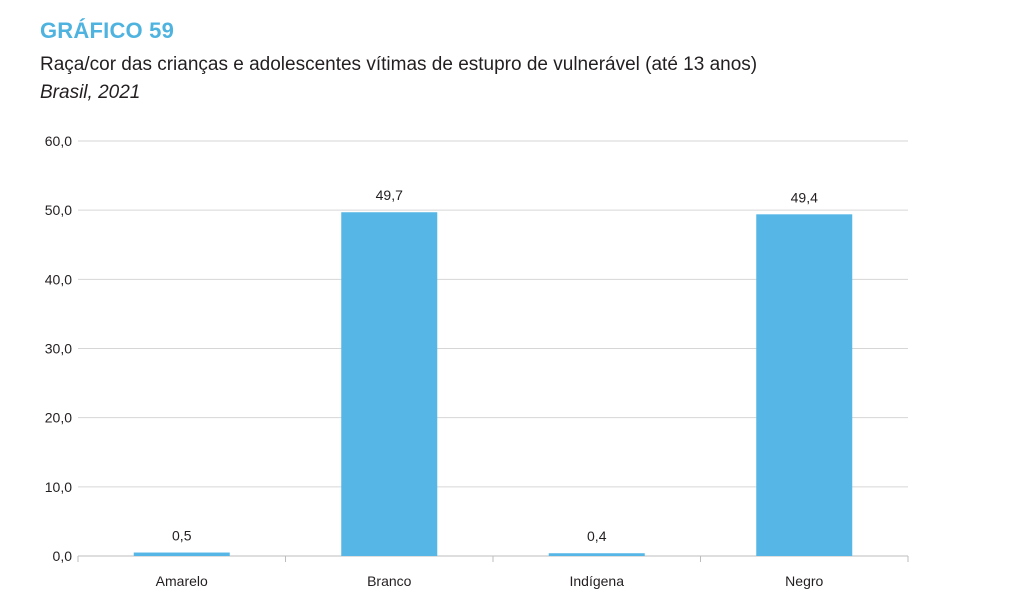 This screenshot has width=1024, height=599. What do you see at coordinates (596, 554) in the screenshot?
I see `bar-indigena` at bounding box center [596, 554].